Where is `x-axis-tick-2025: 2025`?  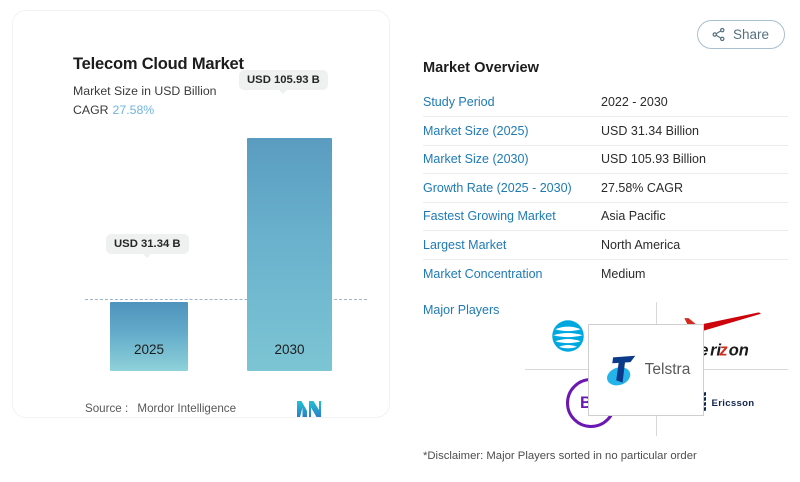 x-axis-tick-2025: 2025 is located at coordinates (149, 349).